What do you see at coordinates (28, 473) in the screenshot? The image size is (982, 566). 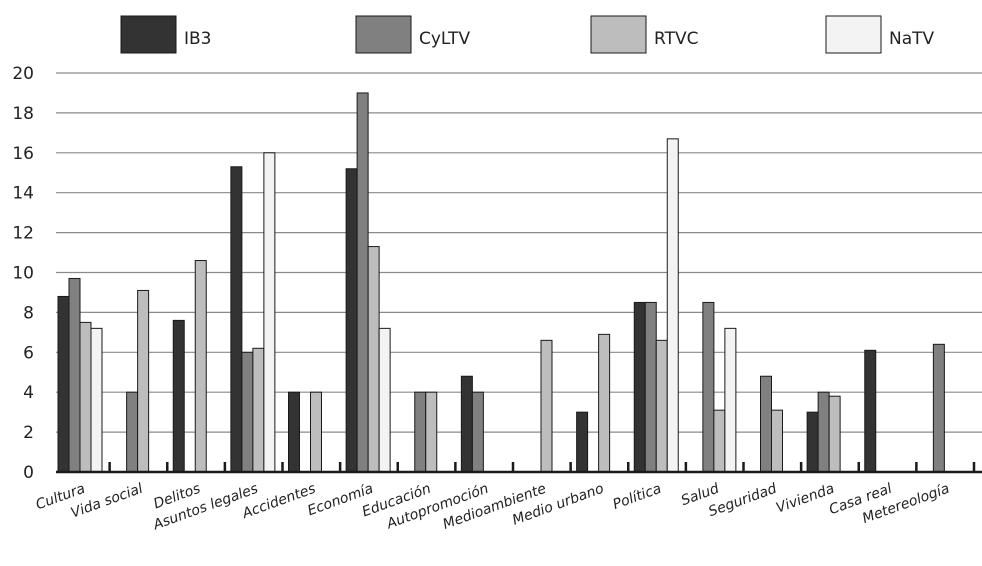 I see `y-tick-label: 0` at bounding box center [28, 473].